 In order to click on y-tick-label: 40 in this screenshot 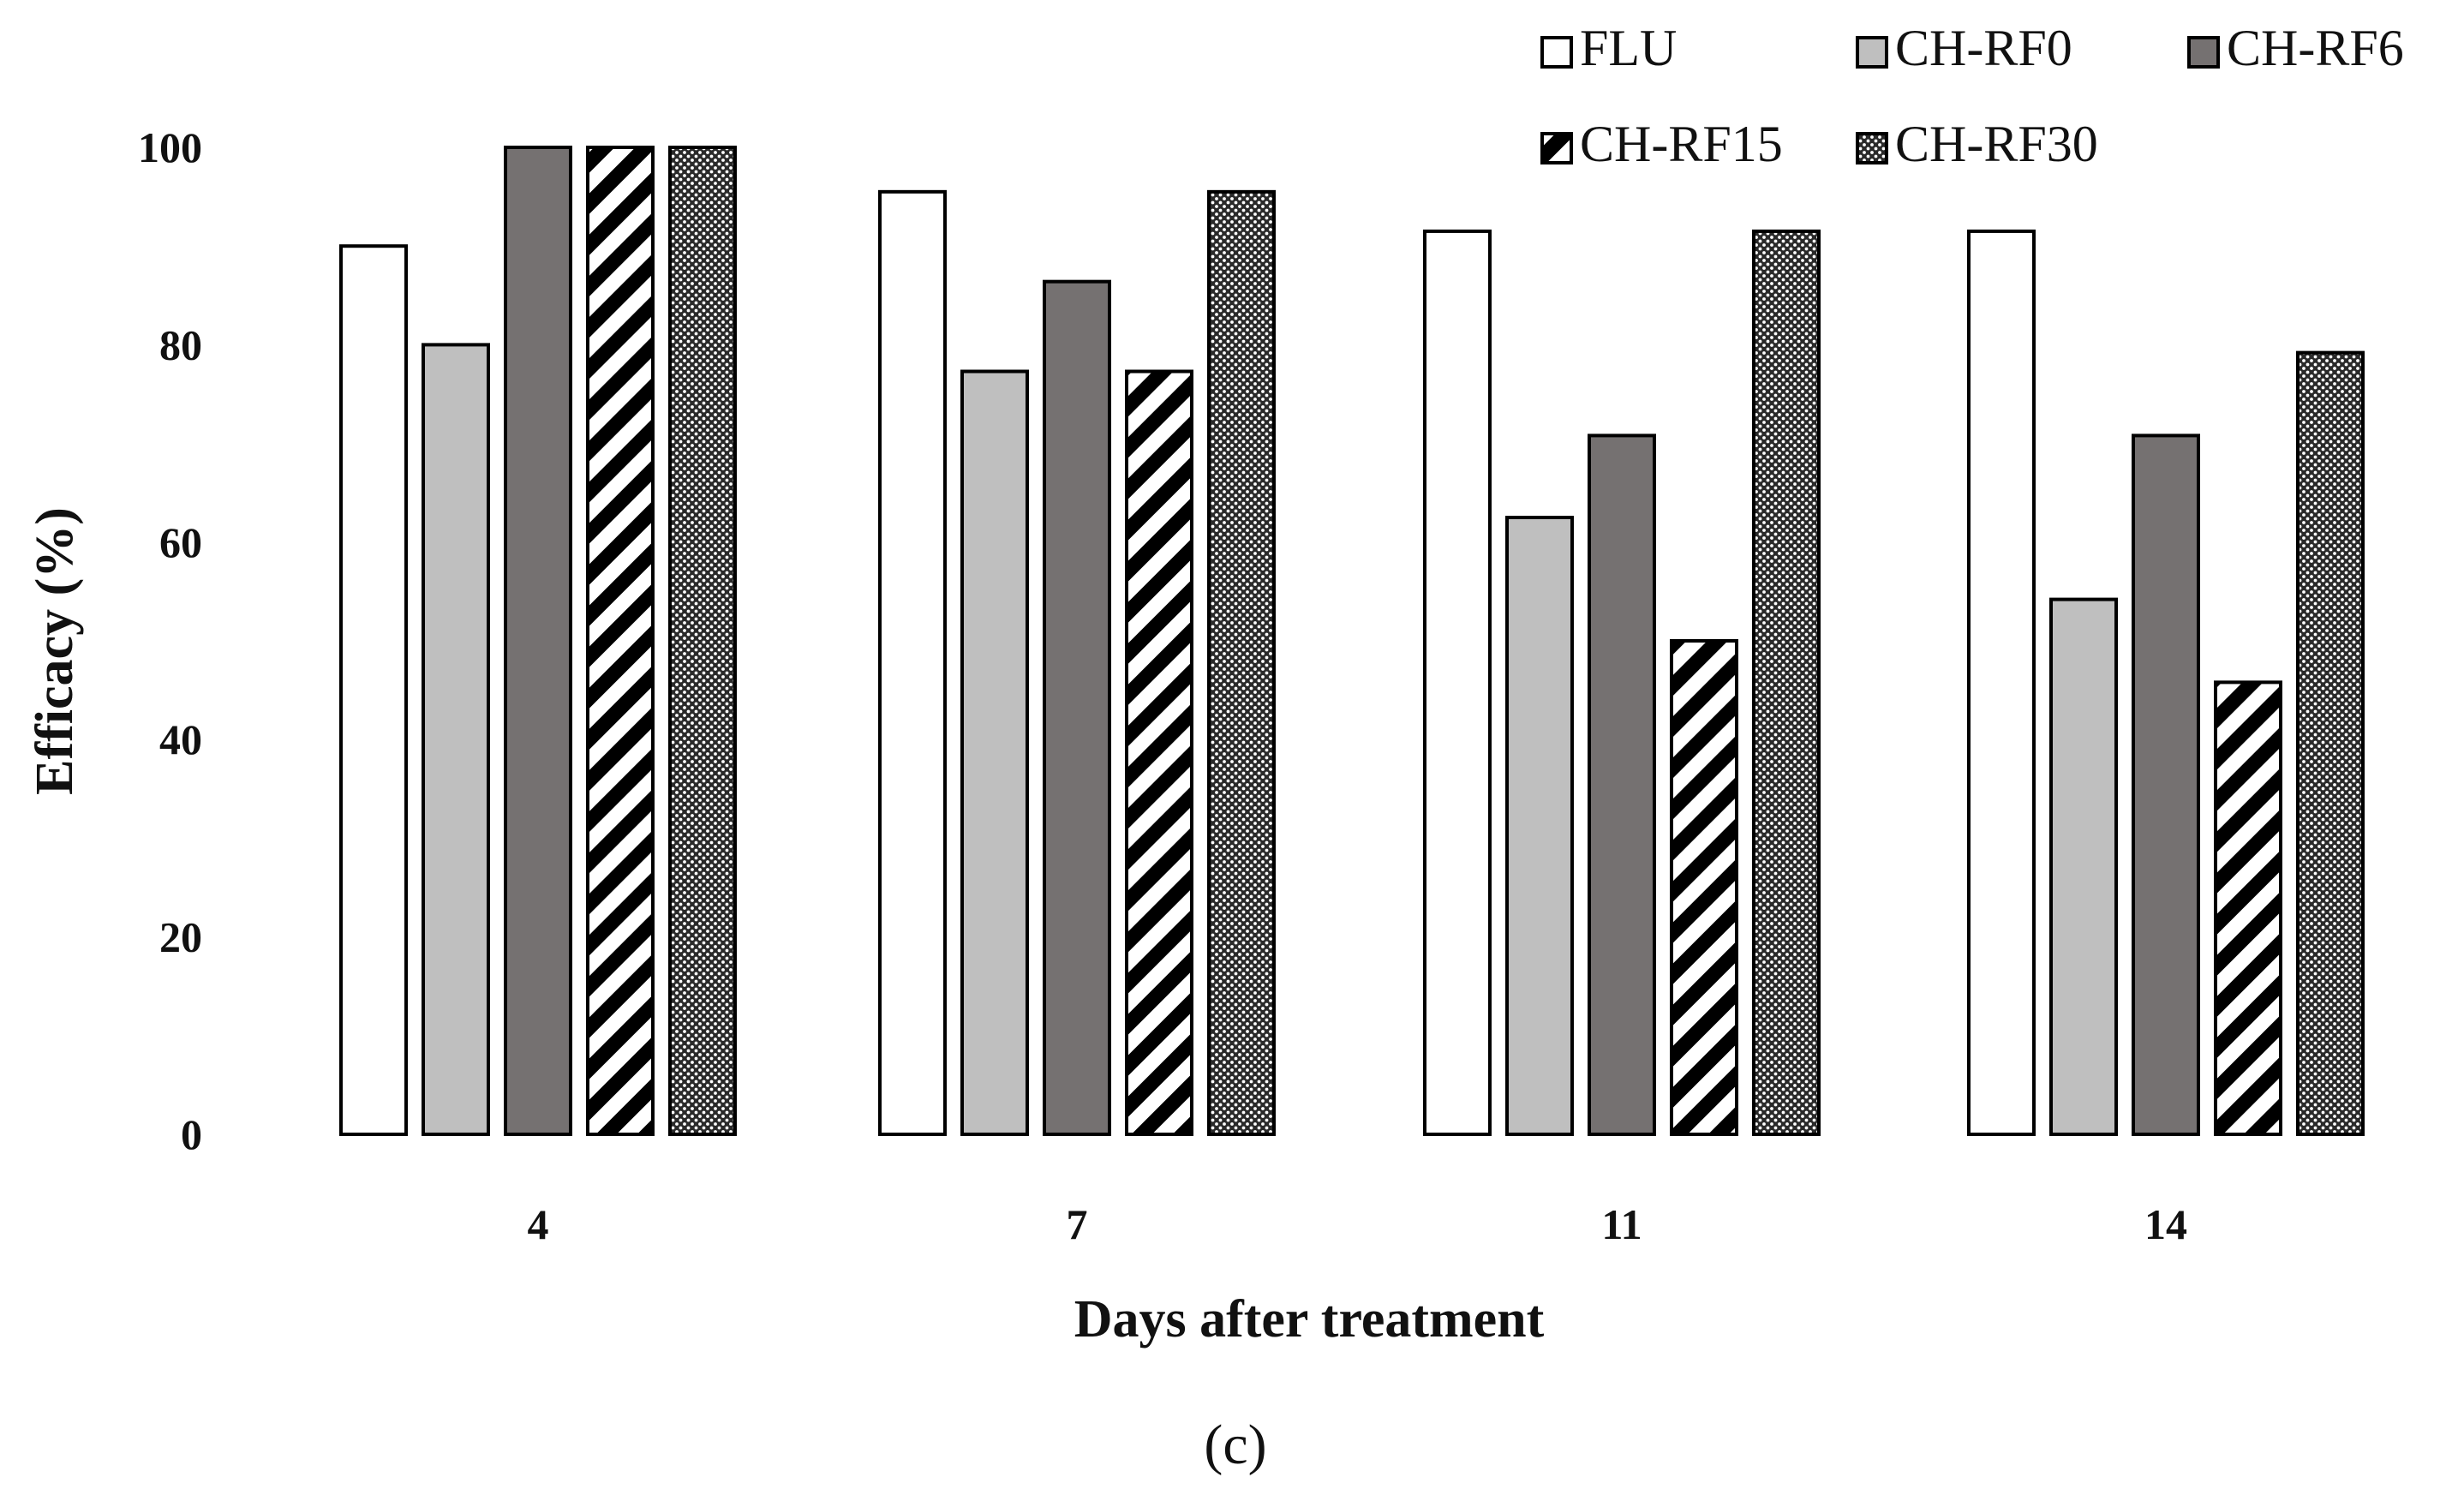, I will do `click(180, 739)`.